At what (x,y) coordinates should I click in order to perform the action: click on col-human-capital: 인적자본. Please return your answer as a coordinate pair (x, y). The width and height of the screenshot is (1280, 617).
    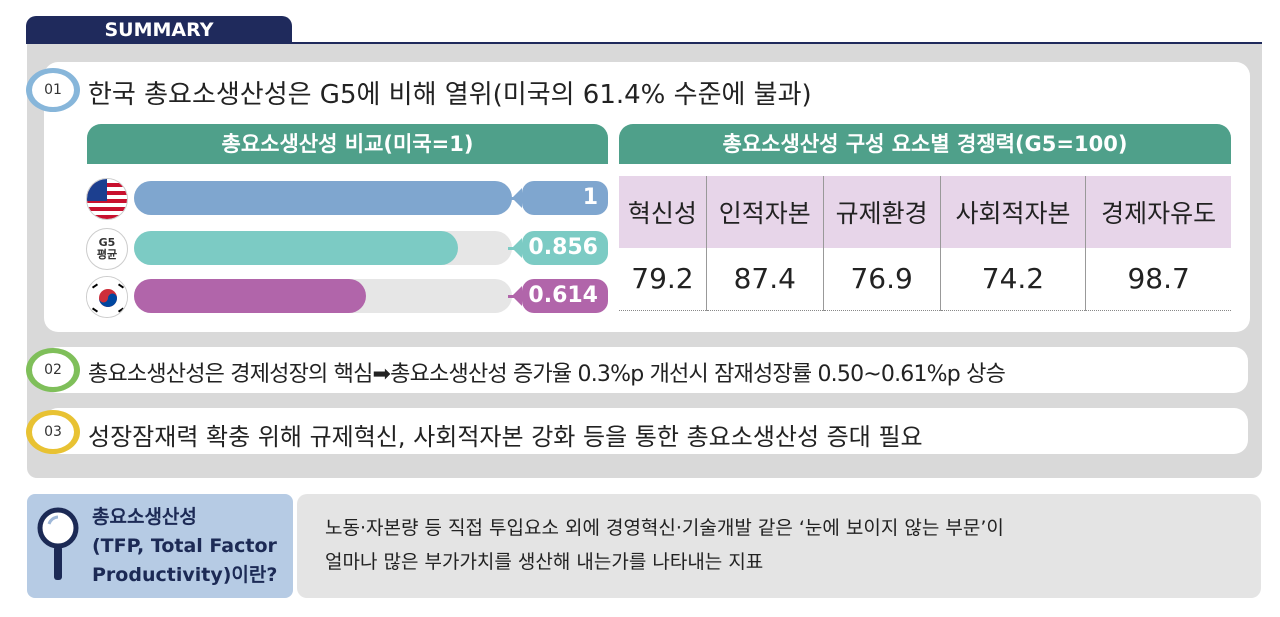
    Looking at the image, I should click on (765, 212).